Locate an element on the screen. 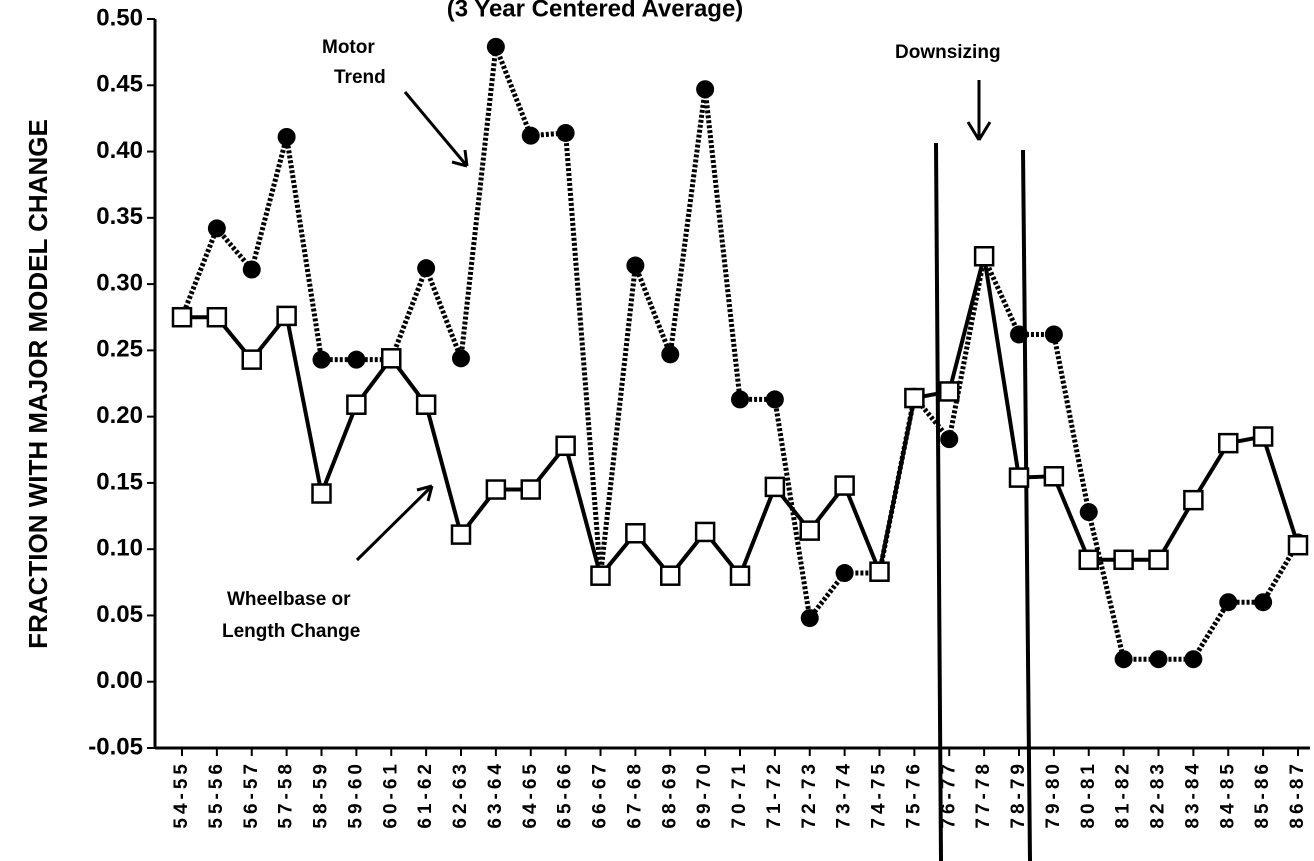 This screenshot has width=1314, height=861. annotation: Downsizing is located at coordinates (948, 52).